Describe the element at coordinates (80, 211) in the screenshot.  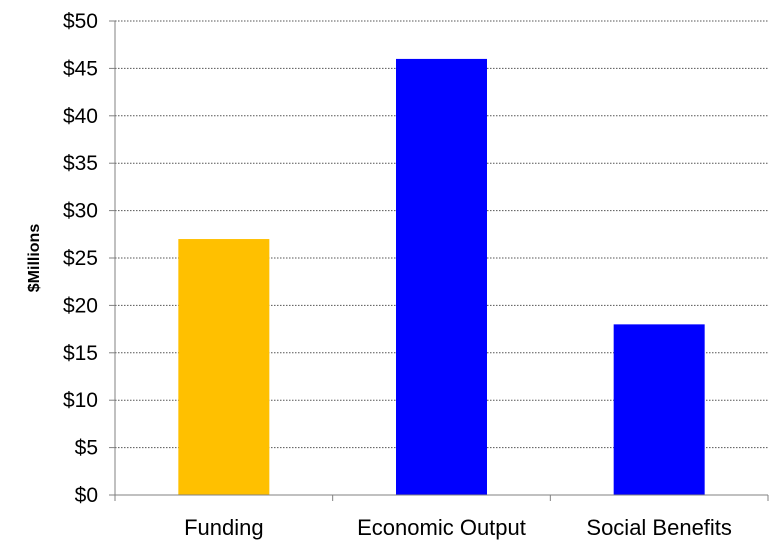
I see `y-tick-label: $30` at that location.